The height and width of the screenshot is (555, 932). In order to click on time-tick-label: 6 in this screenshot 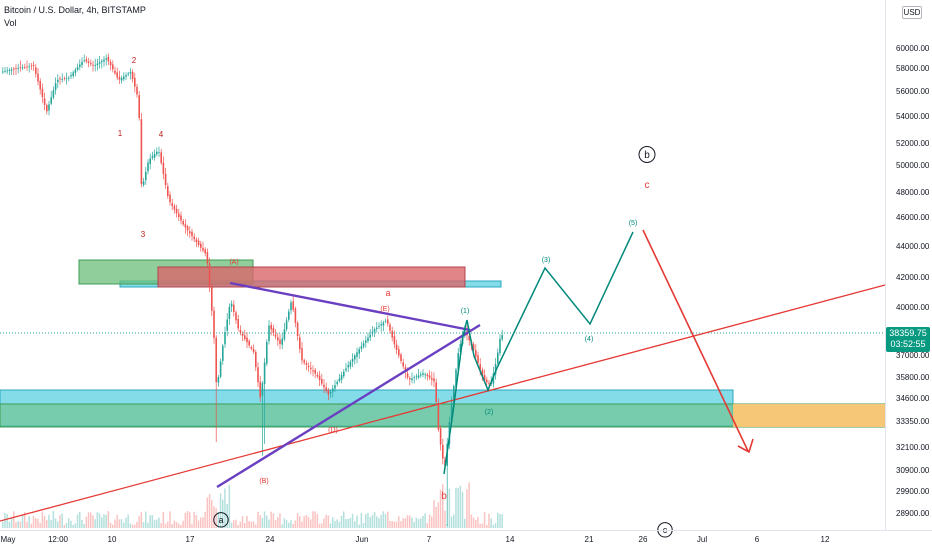, I will do `click(757, 539)`.